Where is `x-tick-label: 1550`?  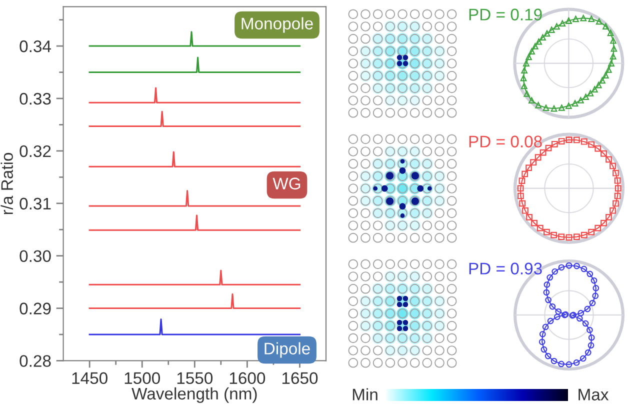 x-tick-label: 1550 is located at coordinates (195, 378).